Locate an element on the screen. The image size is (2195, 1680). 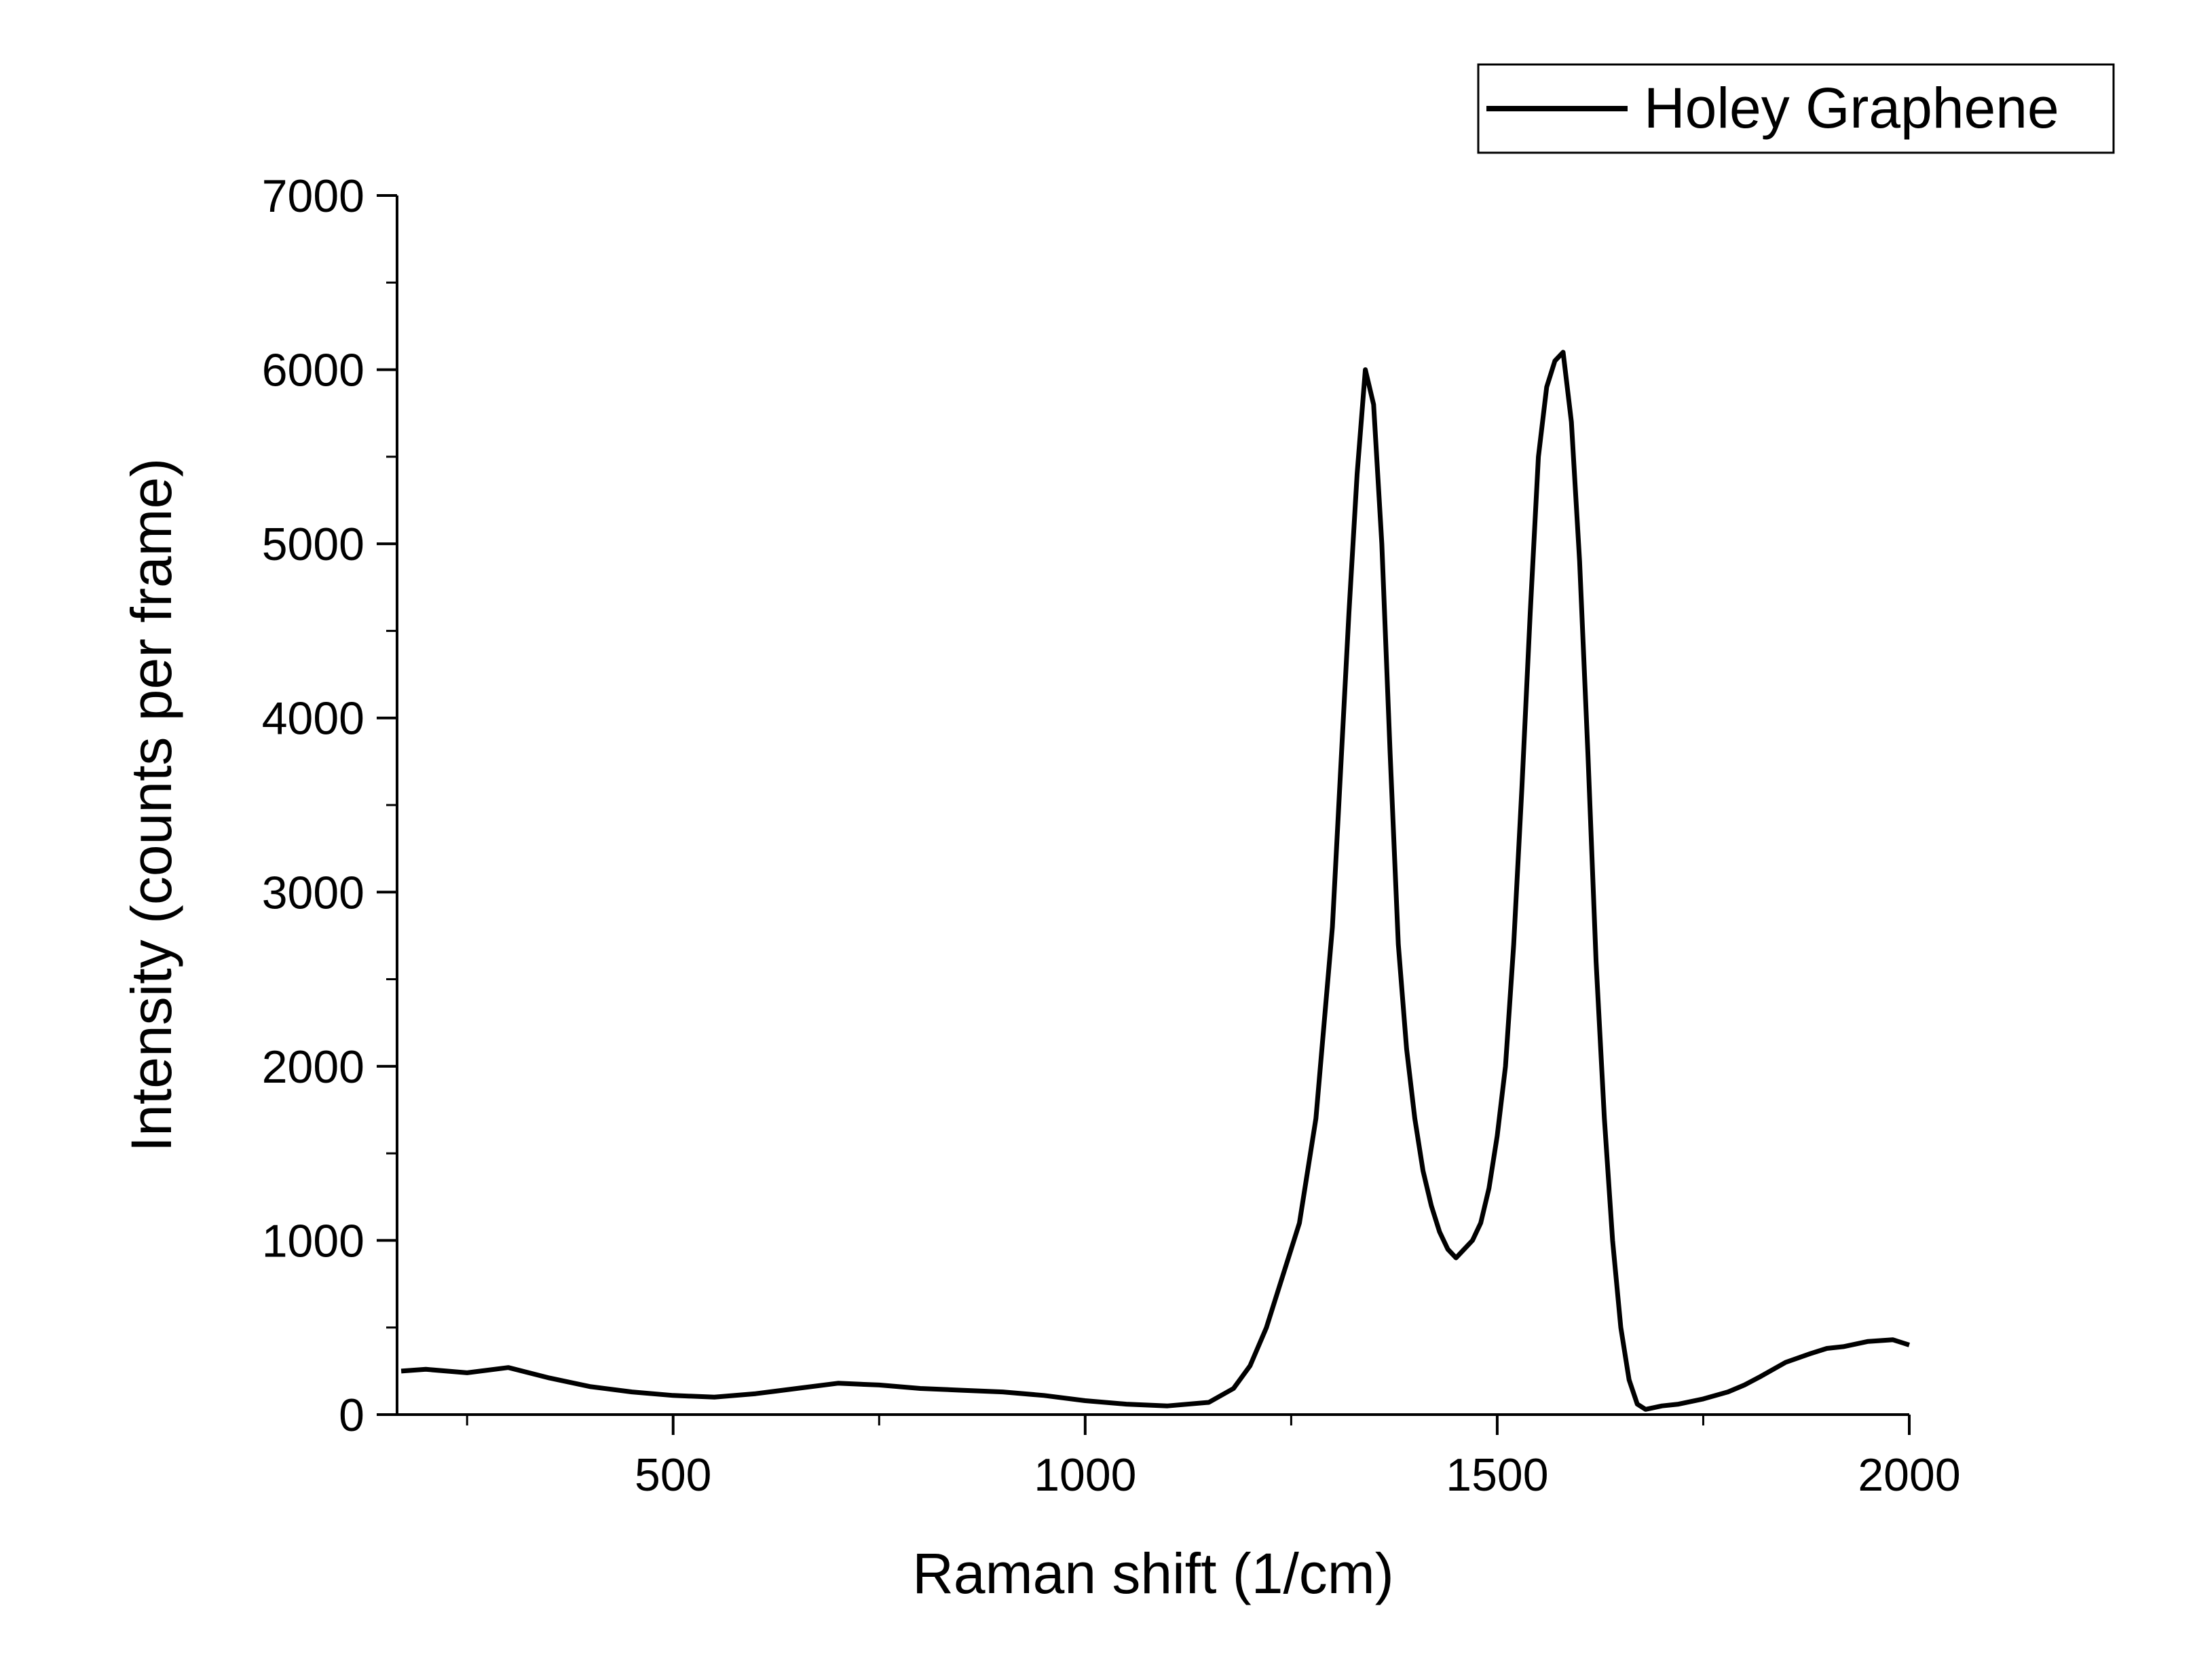
y-tick-label: 6000 is located at coordinates (313, 371).